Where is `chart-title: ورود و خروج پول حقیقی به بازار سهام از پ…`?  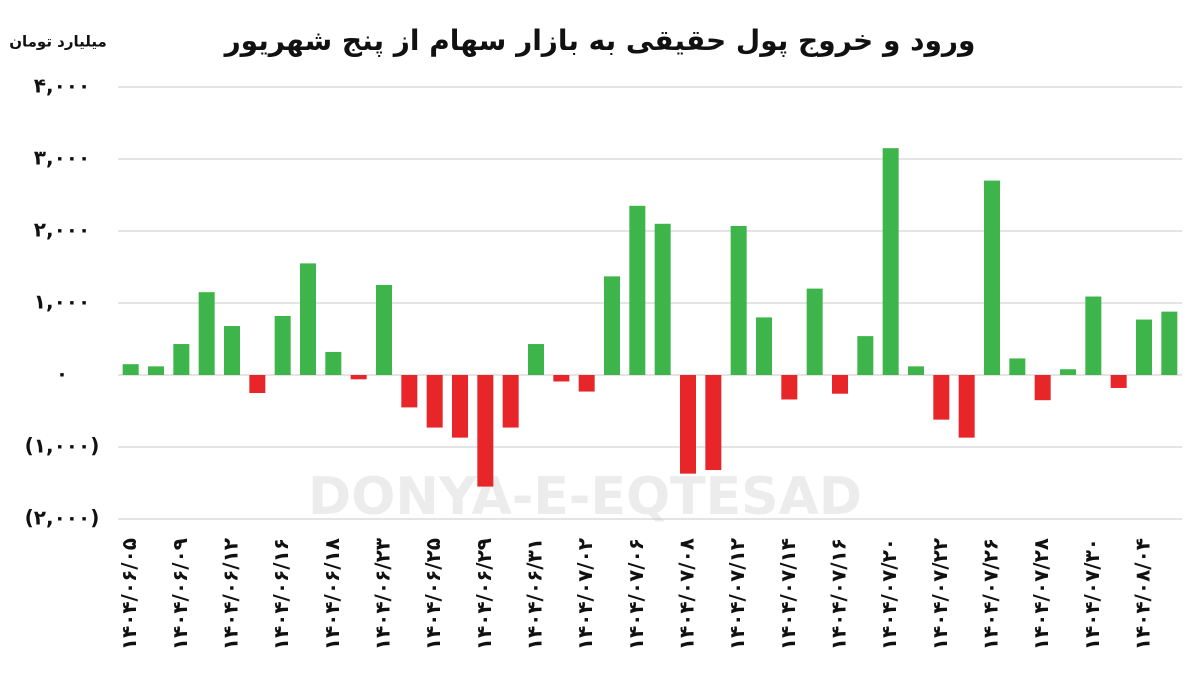
chart-title: ورود و خروج پول حقیقی به بازار سهام از پ… is located at coordinates (599, 41).